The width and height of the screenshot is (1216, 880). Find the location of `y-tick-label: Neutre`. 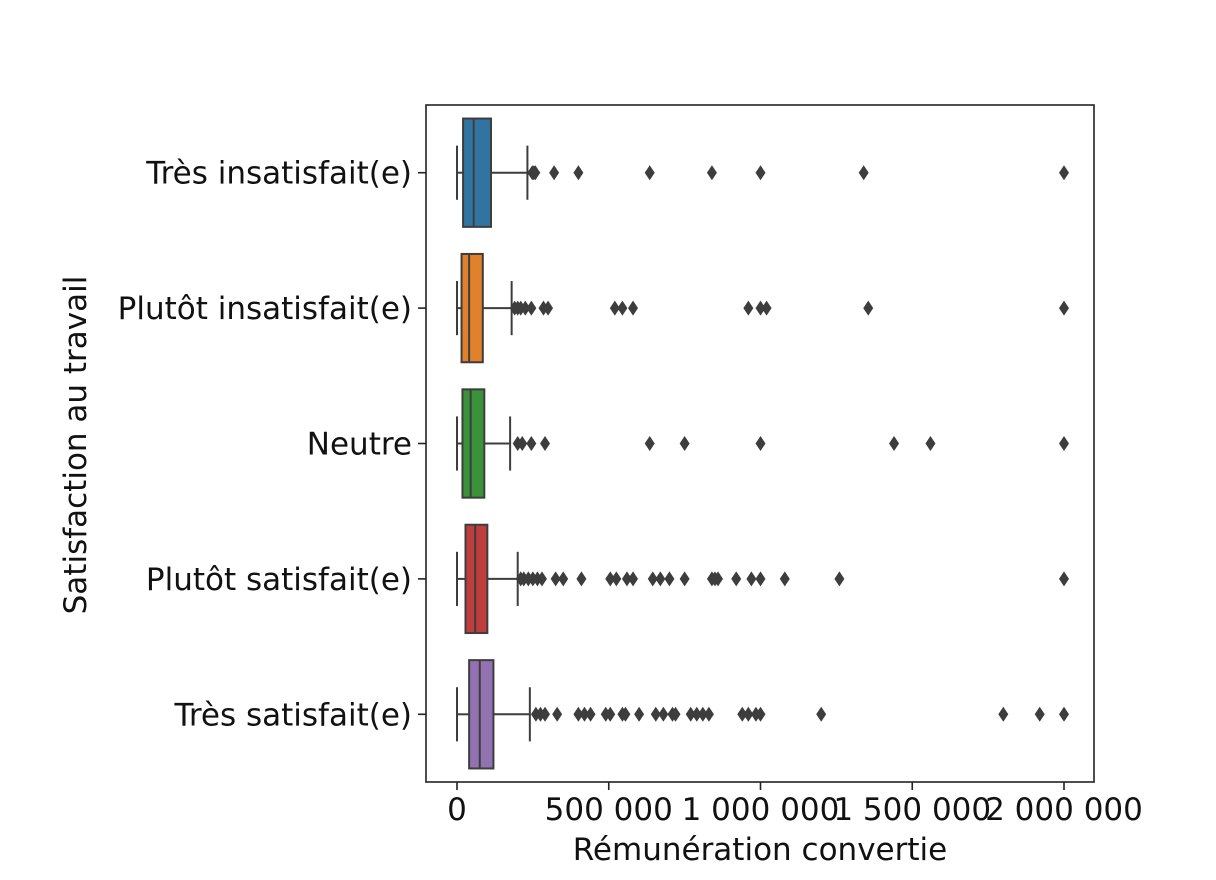

y-tick-label: Neutre is located at coordinates (359, 445).